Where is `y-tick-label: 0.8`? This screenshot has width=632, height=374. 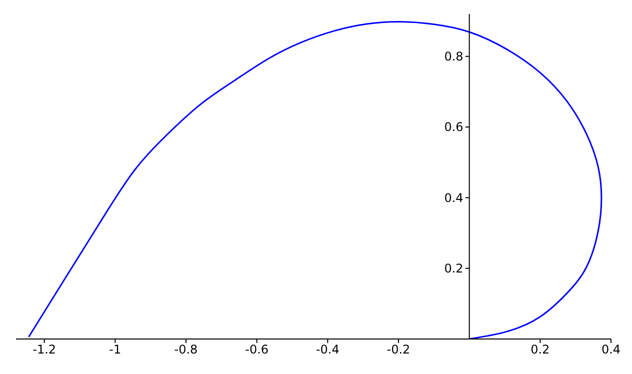
y-tick-label: 0.8 is located at coordinates (454, 57).